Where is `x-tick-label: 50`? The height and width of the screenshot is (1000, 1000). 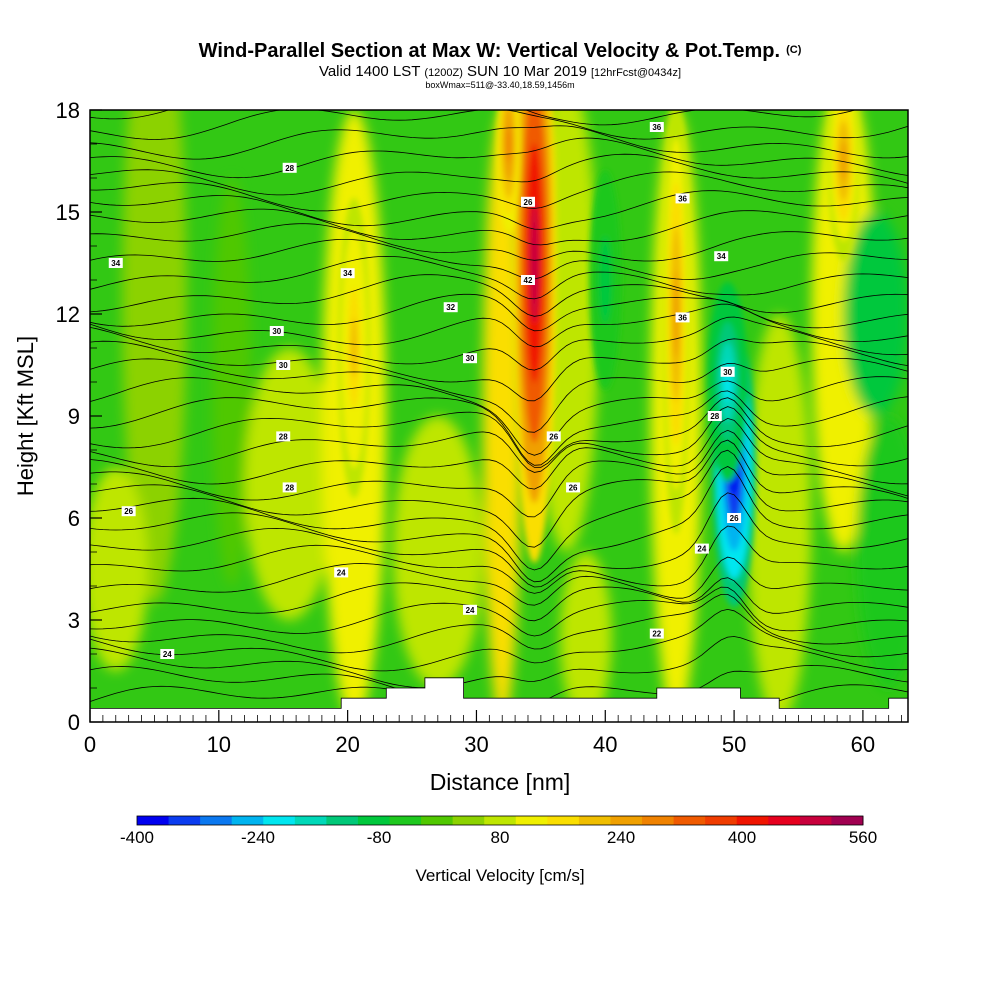
x-tick-label: 50 is located at coordinates (734, 744).